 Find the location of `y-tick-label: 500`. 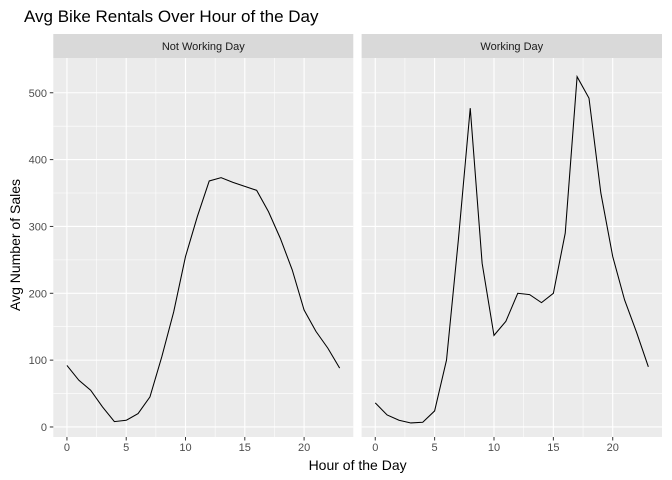

y-tick-label: 500 is located at coordinates (38, 94).